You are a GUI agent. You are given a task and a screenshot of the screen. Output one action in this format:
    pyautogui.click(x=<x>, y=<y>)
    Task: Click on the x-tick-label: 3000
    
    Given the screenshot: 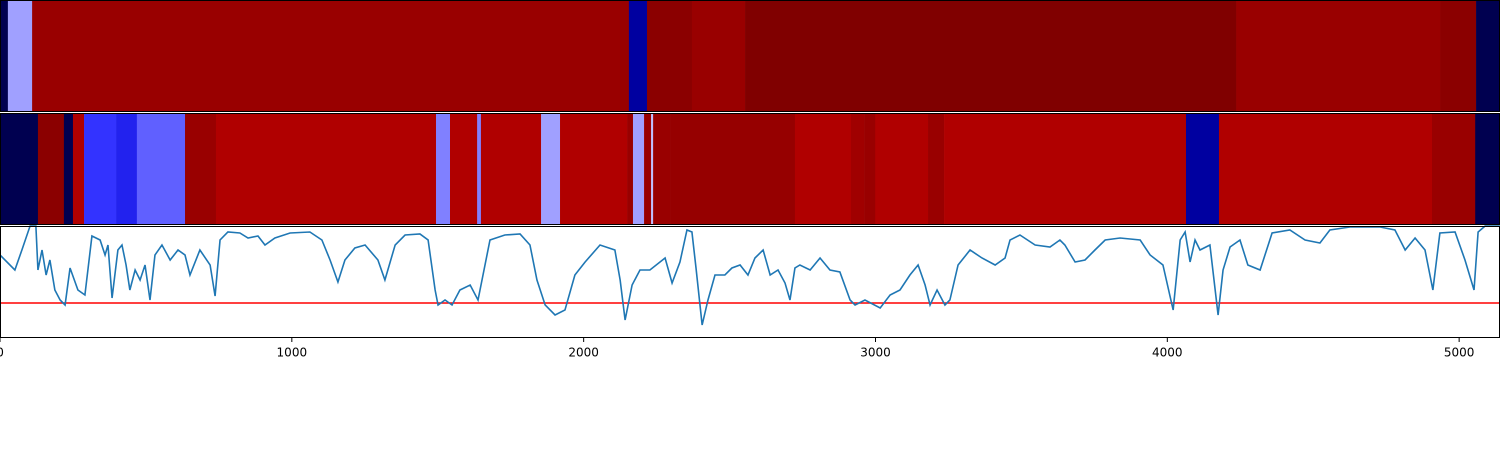 What is the action you would take?
    pyautogui.click(x=875, y=353)
    